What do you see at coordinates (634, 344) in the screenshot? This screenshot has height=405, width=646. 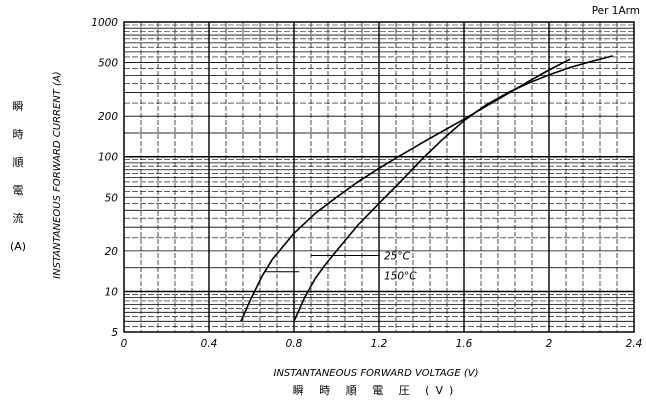 I see `x-tick-label: 2.4` at bounding box center [634, 344].